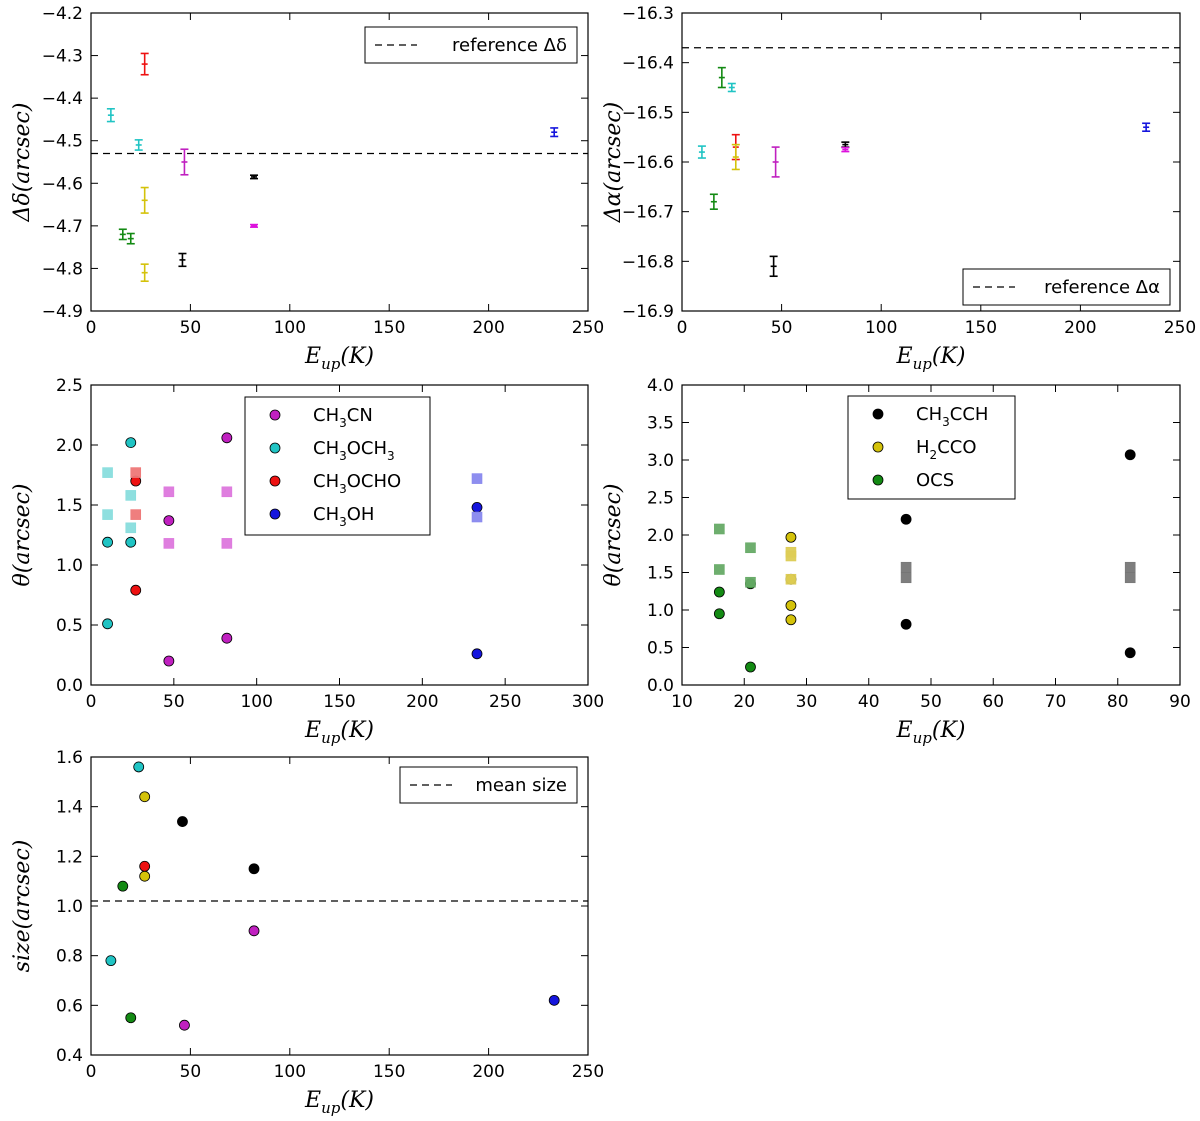  Describe the element at coordinates (69, 957) in the screenshot. I see `y-tick-label: 0.8` at that location.